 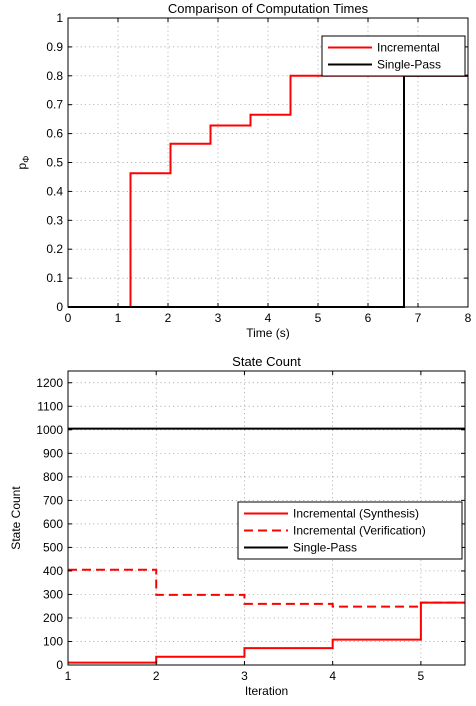 What do you see at coordinates (54, 278) in the screenshot?
I see `top-y-tick-label: 0.1` at bounding box center [54, 278].